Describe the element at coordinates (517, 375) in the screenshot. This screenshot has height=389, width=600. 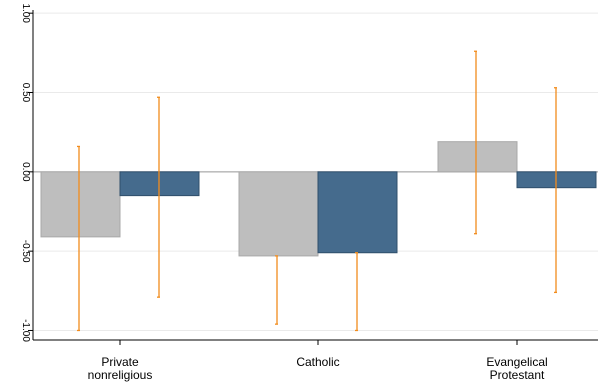
I see `x-tick-label-line: Protestant` at that location.